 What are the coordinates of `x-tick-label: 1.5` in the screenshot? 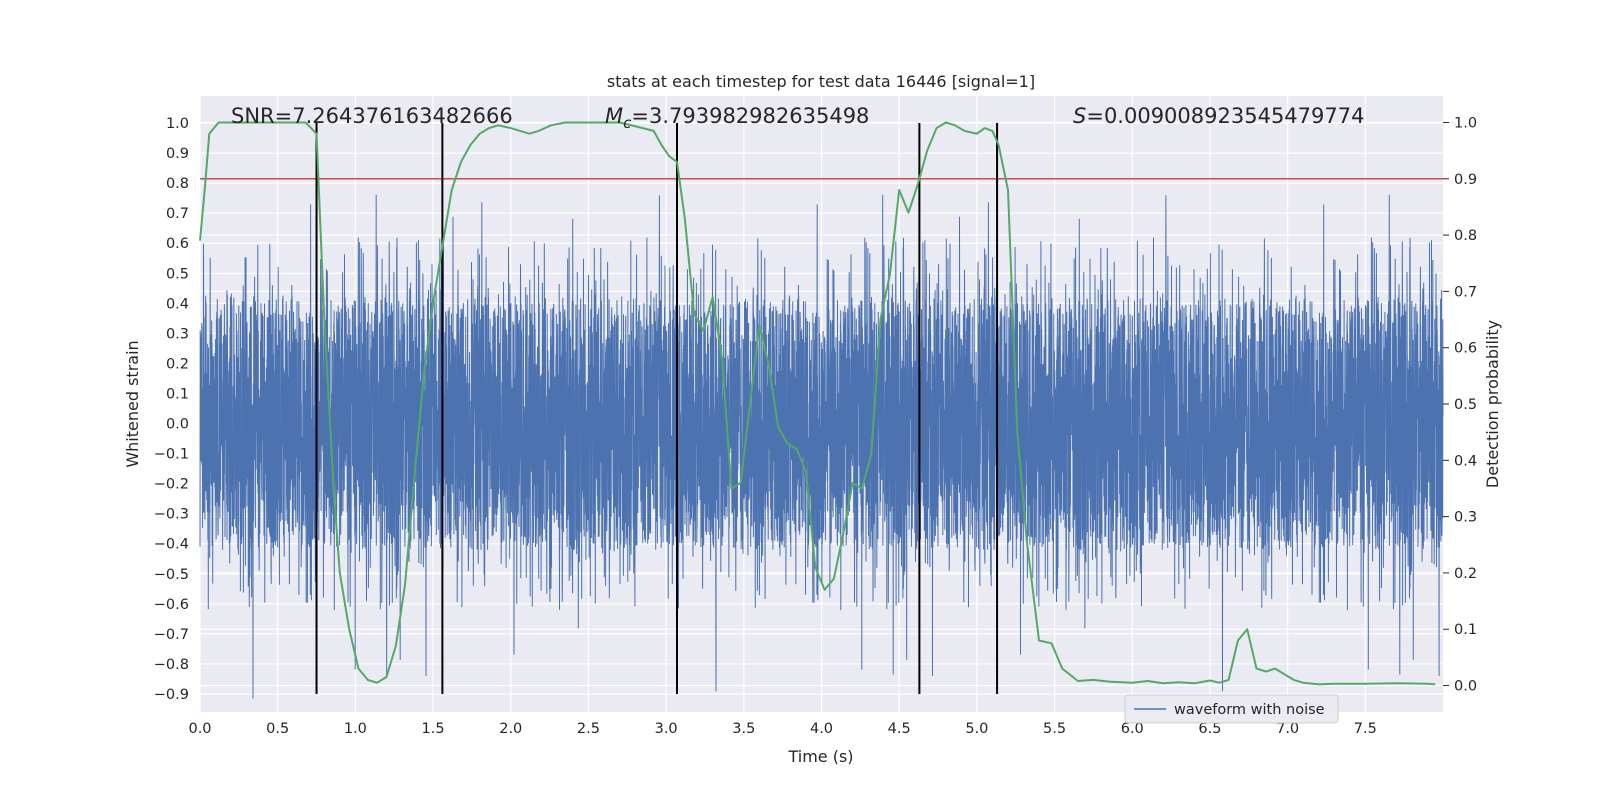 It's located at (433, 729).